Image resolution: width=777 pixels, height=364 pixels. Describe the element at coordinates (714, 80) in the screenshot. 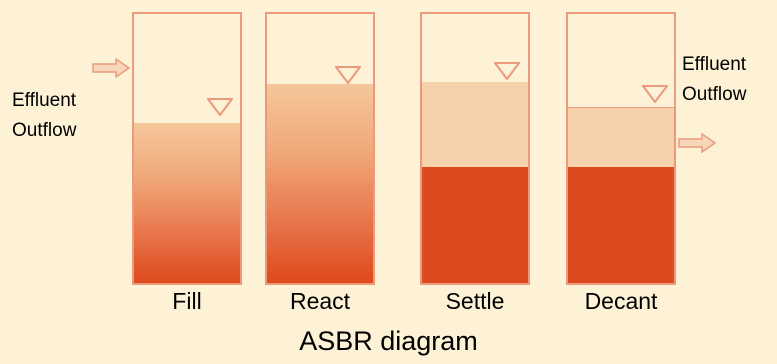

I see `outflow-label: Effluent Outflow` at that location.